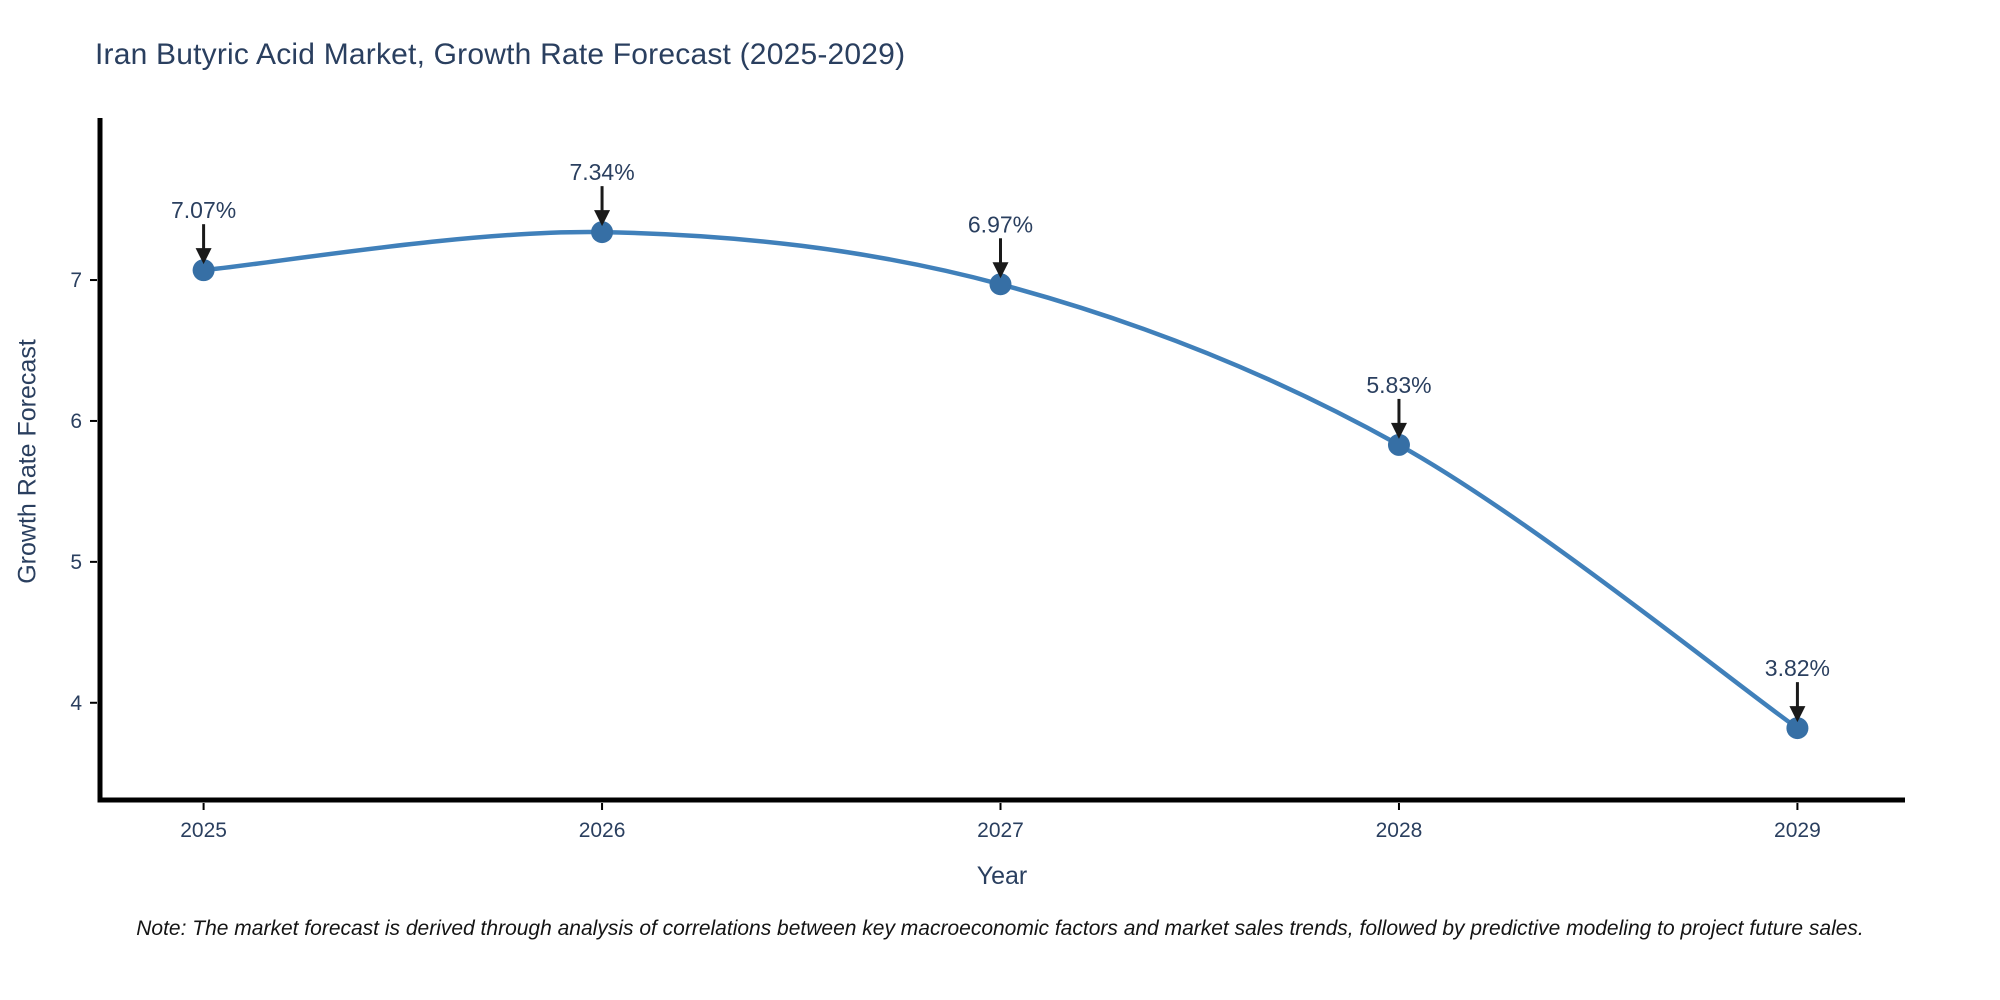 The image size is (2000, 1000). Describe the element at coordinates (1002, 876) in the screenshot. I see `x-axis-title: Year` at that location.